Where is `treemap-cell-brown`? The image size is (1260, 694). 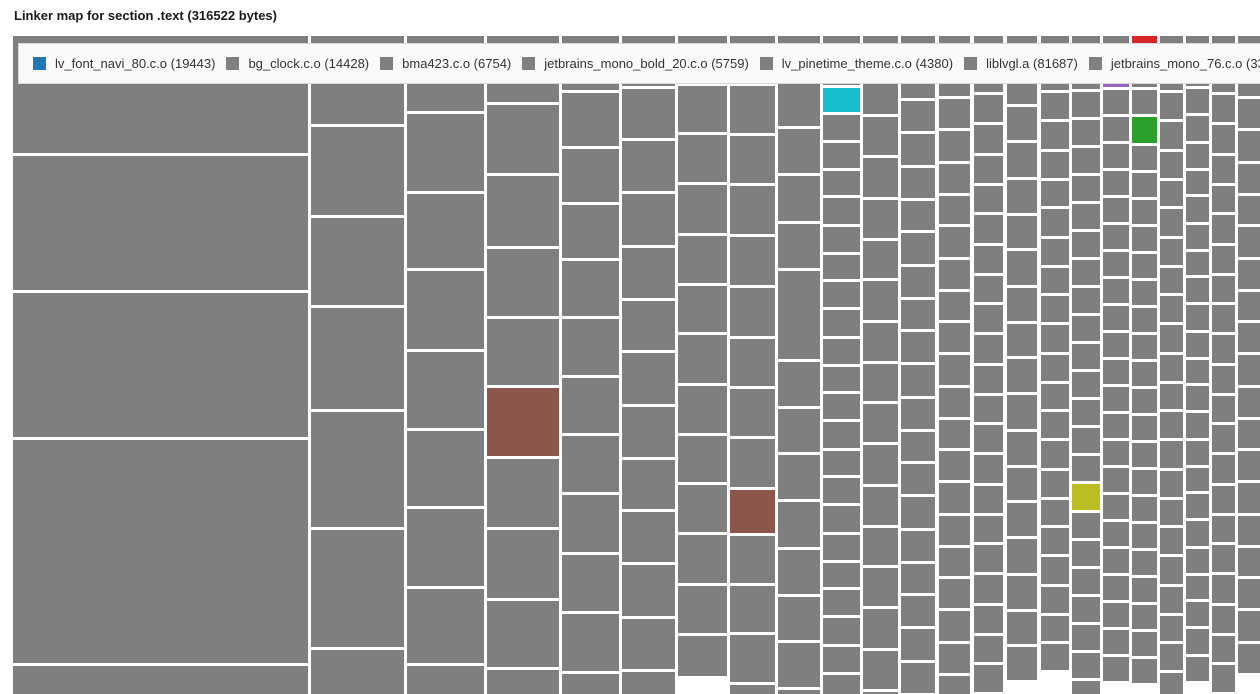
treemap-cell-brown is located at coordinates (523, 422).